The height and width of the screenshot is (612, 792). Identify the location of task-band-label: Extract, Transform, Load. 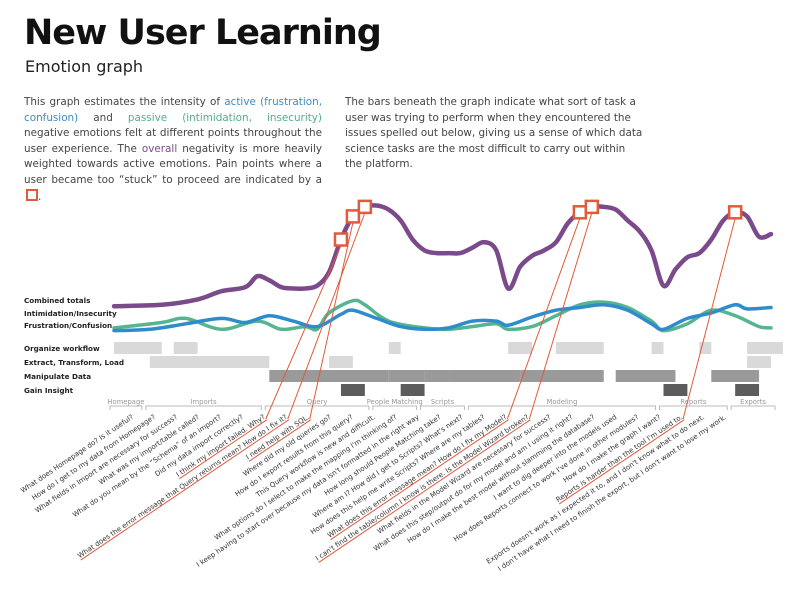
(74, 362).